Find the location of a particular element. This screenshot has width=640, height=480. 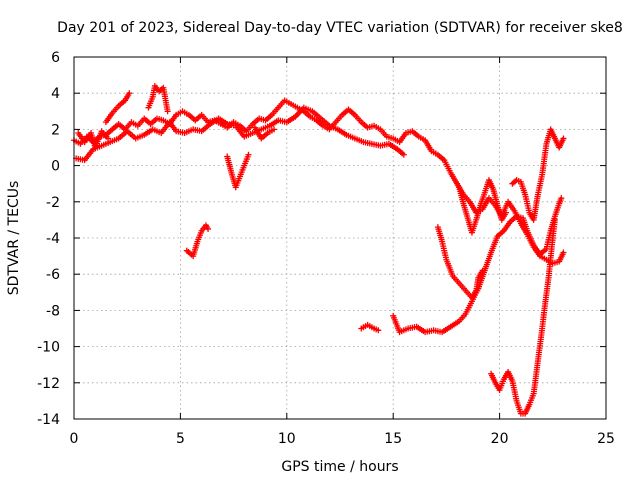

y-tick-label: -10 is located at coordinates (48, 348).